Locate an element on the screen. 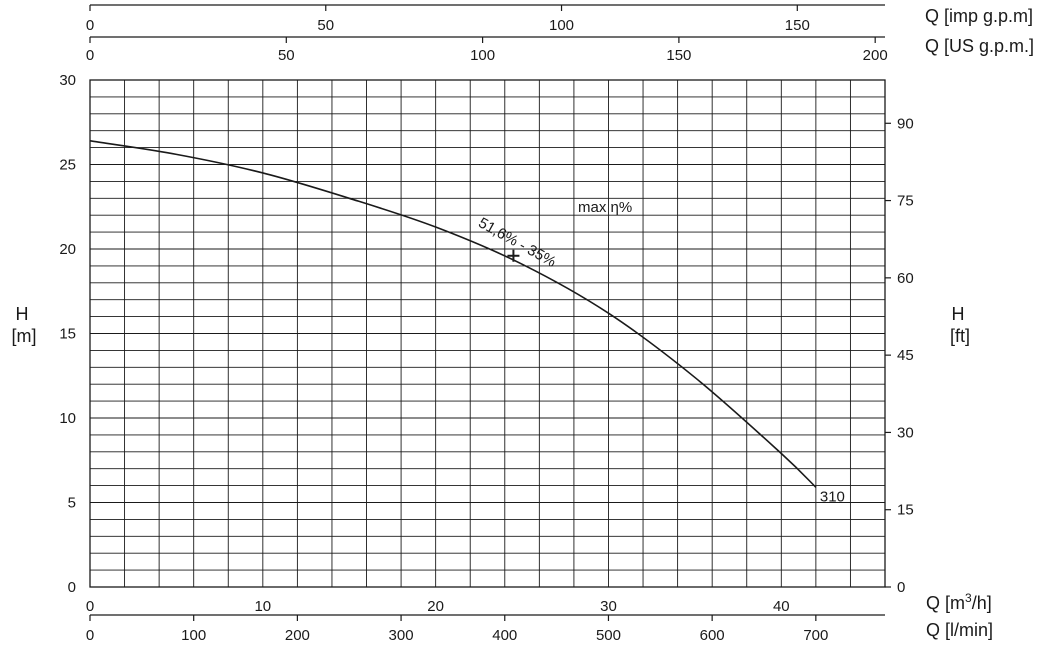 The image size is (1049, 646). x-top1-tick-label: 100 is located at coordinates (561, 25).